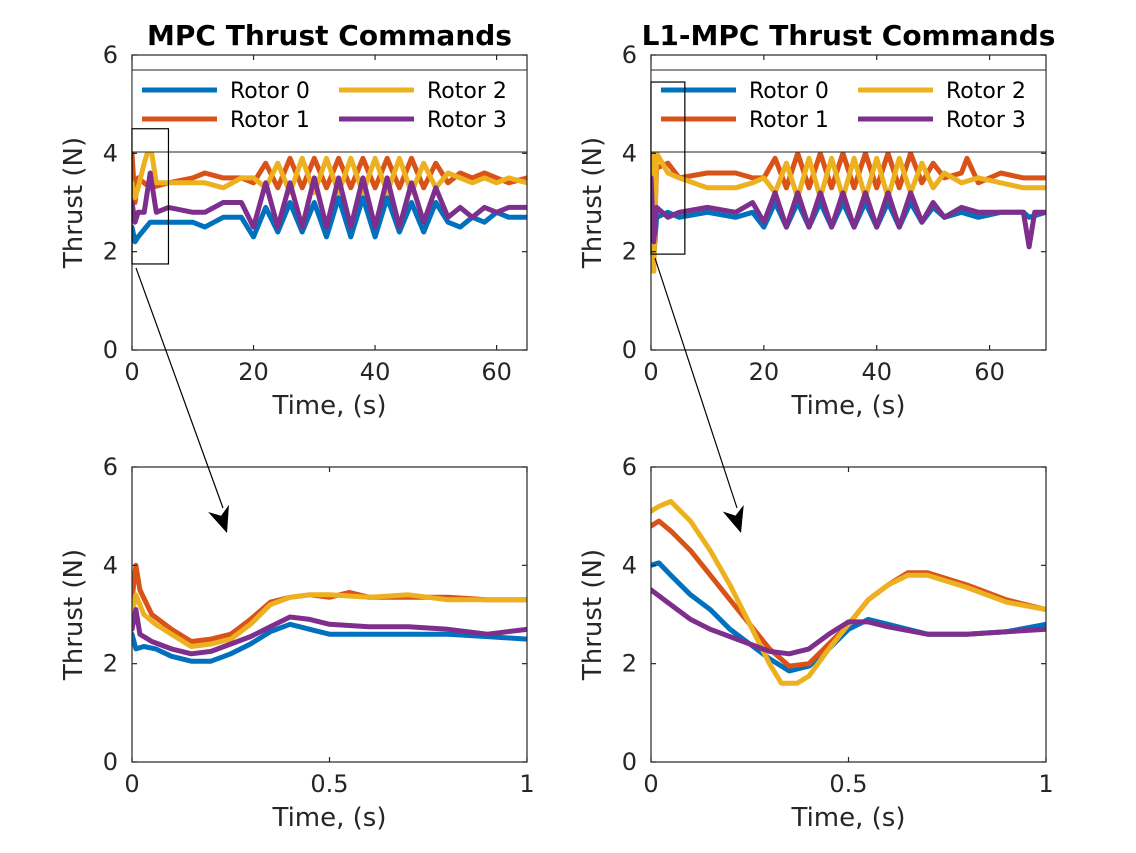 The width and height of the screenshot is (1136, 853). I want to click on legend-box, so click(329, 111).